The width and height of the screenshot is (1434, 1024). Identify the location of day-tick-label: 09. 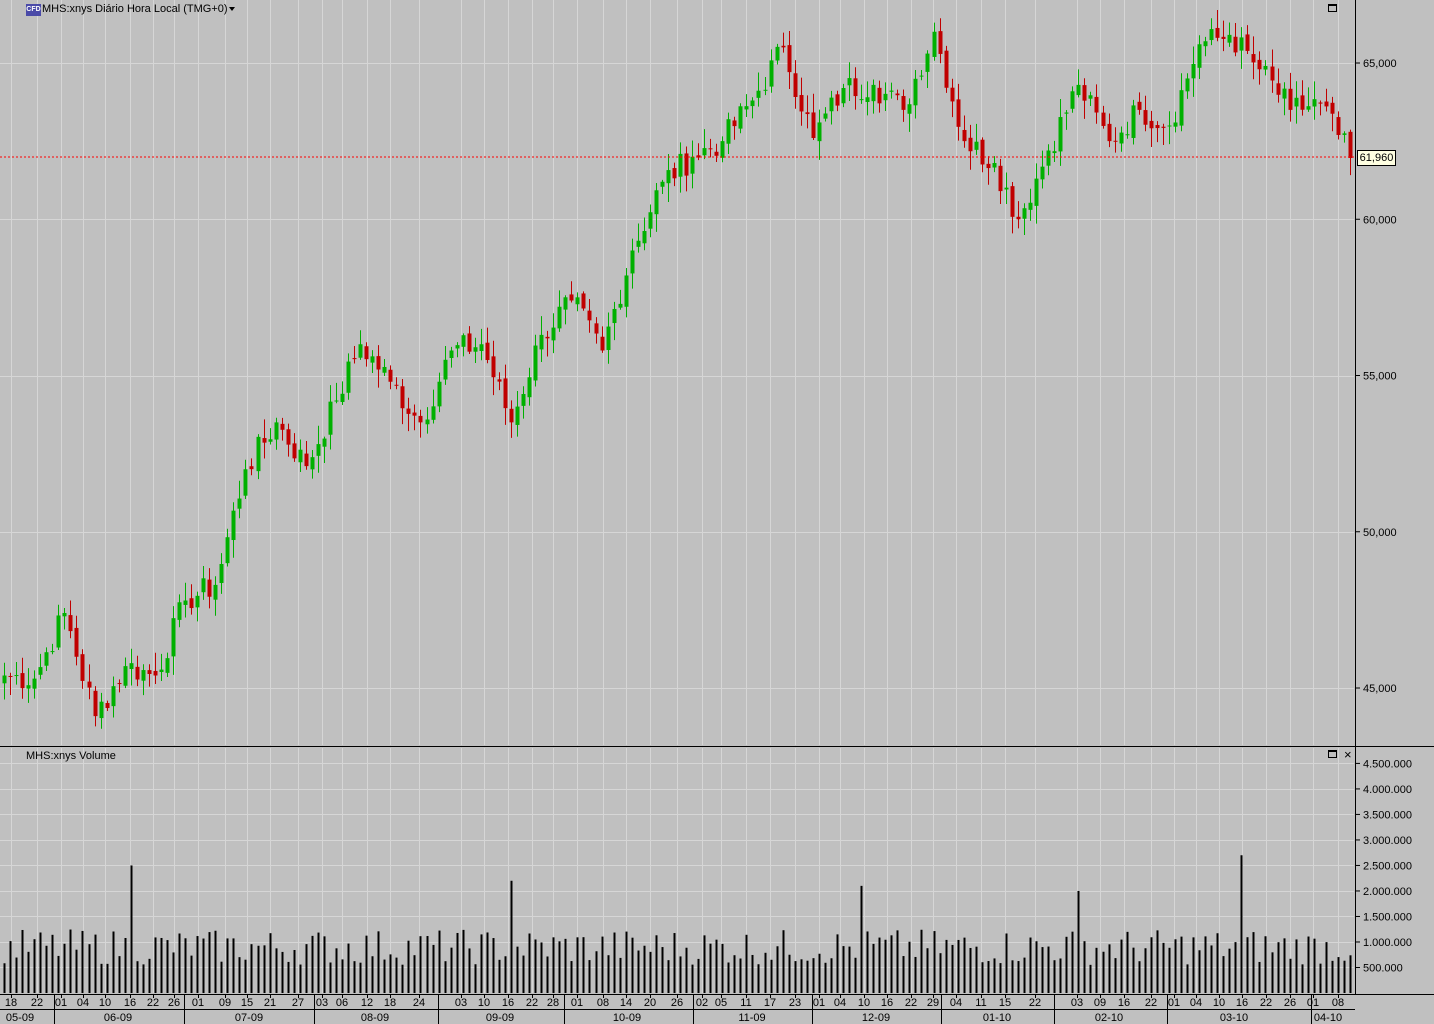
(225, 1003).